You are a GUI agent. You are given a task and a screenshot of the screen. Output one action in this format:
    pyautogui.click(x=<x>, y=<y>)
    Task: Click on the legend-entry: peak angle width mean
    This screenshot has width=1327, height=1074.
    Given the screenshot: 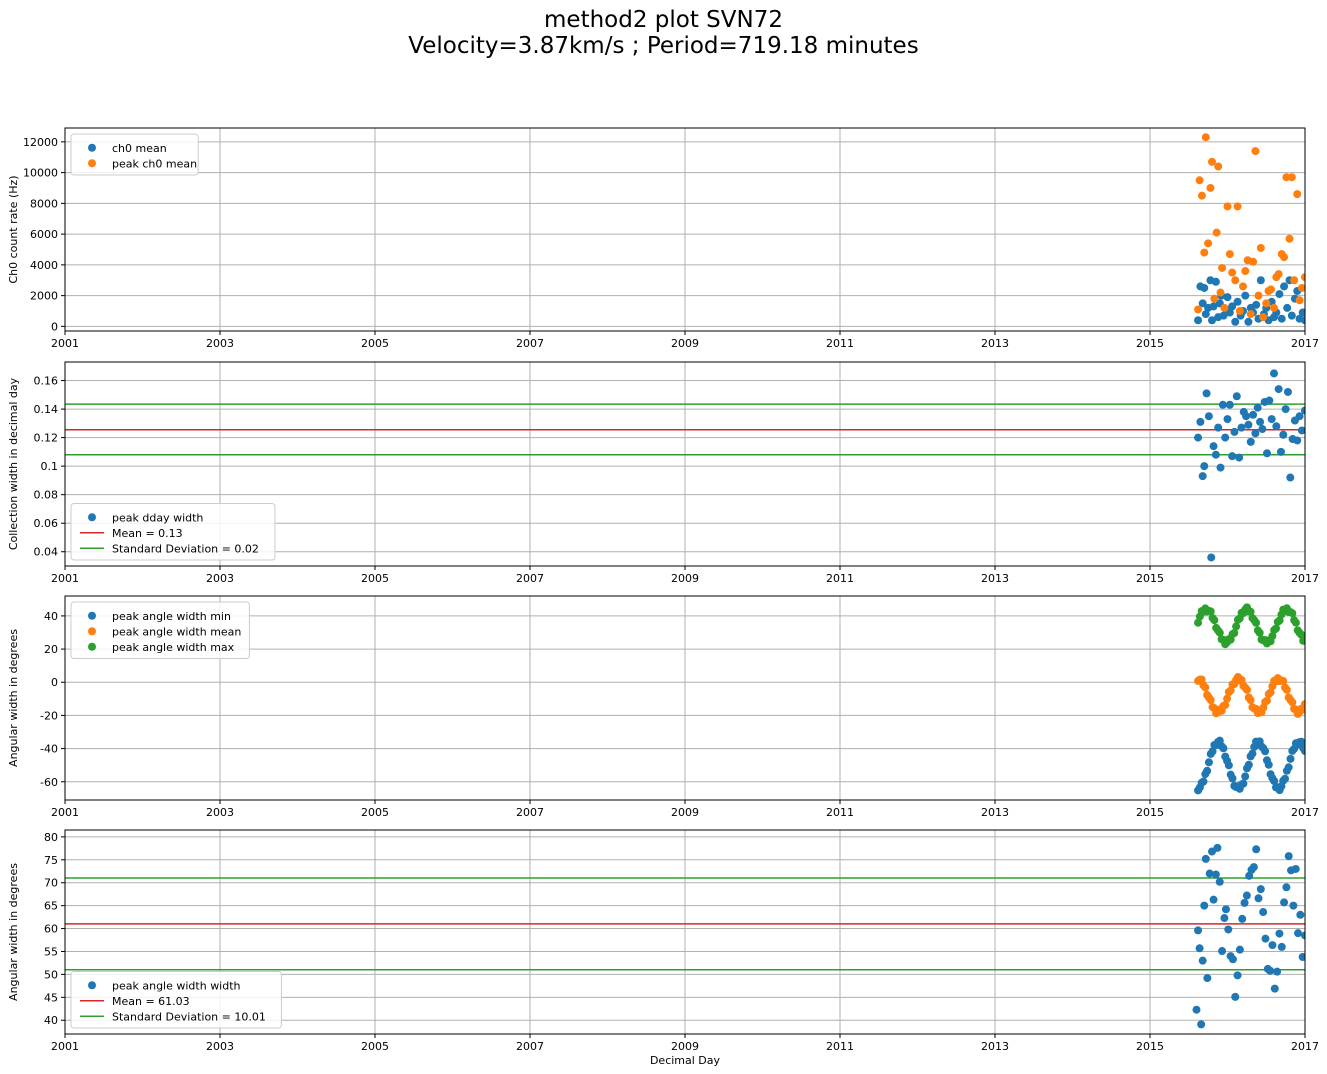 What is the action you would take?
    pyautogui.click(x=176, y=631)
    